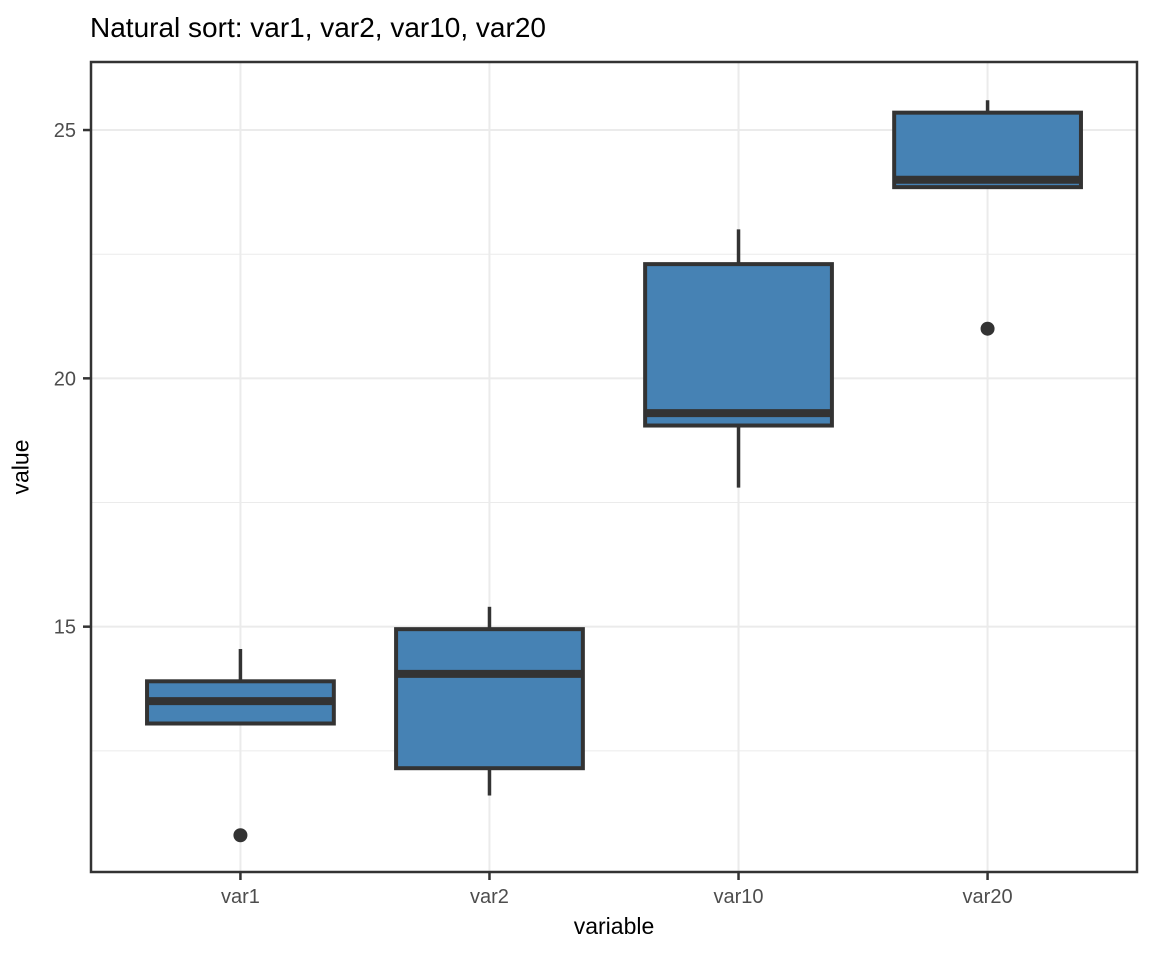  What do you see at coordinates (614, 926) in the screenshot?
I see `x-axis-title: variable` at bounding box center [614, 926].